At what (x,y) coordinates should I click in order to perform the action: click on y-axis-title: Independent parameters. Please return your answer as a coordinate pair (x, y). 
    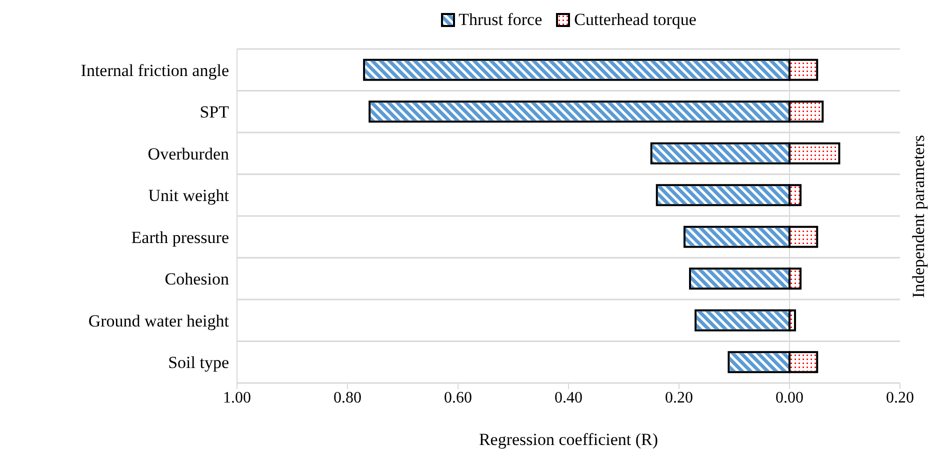
    Looking at the image, I should click on (919, 216).